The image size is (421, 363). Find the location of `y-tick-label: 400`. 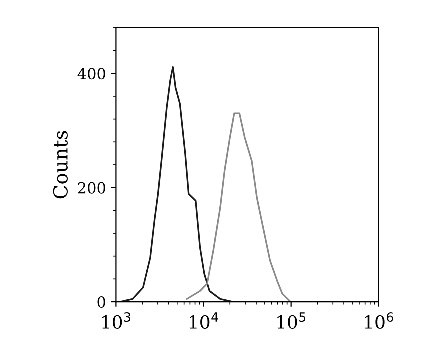

y-tick-label: 400 is located at coordinates (92, 74).